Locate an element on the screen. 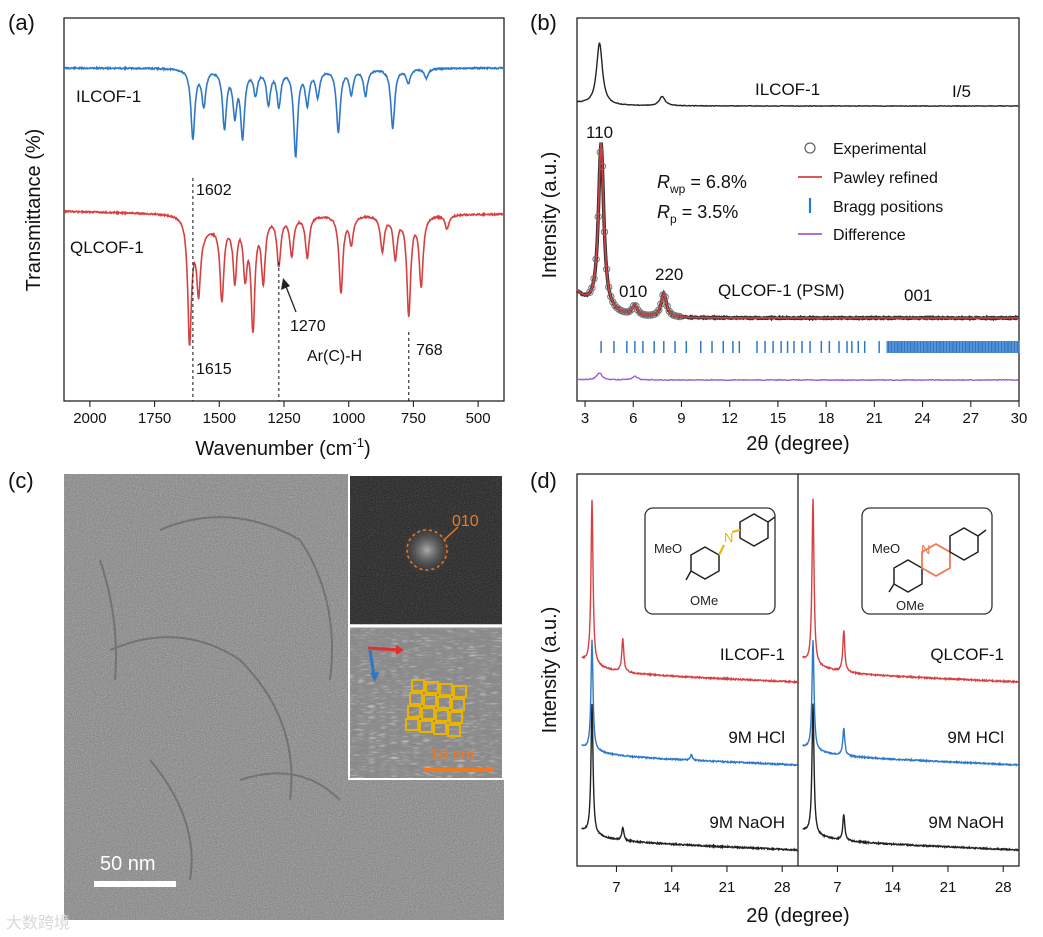 Image resolution: width=1043 pixels, height=937 pixels. rp-label: Rp = 3.5% is located at coordinates (697, 214).